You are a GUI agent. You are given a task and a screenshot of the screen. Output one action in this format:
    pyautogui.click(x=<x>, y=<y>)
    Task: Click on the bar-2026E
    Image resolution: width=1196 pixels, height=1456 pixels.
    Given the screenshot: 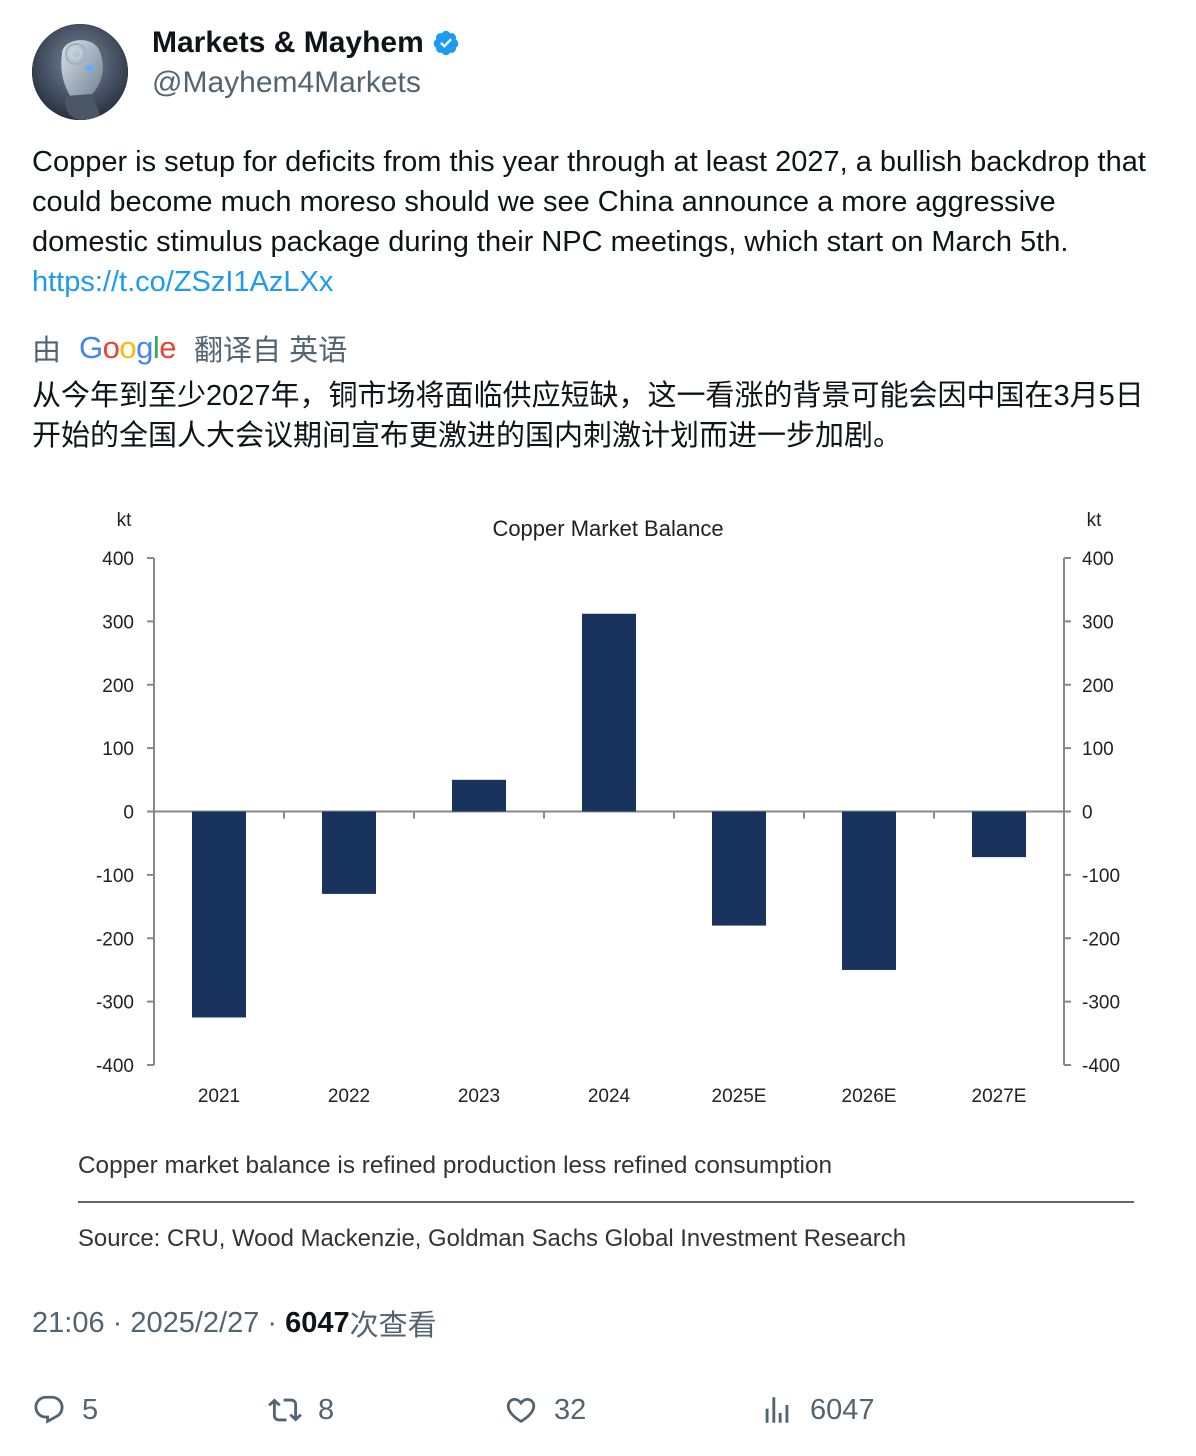 What is the action you would take?
    pyautogui.click(x=869, y=890)
    